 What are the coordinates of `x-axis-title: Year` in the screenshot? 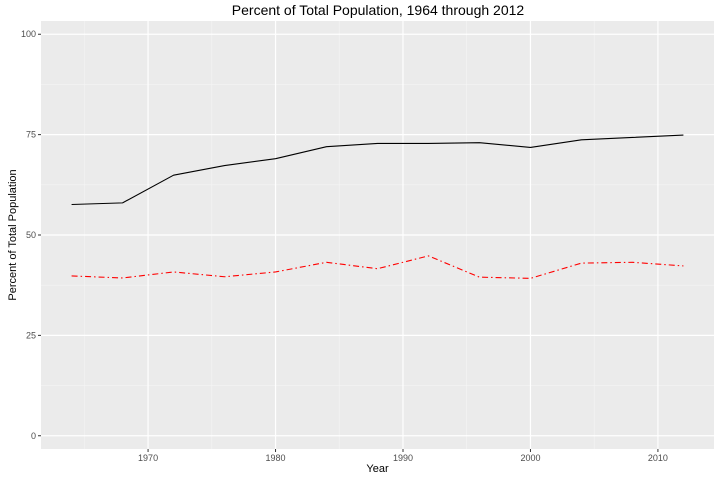 It's located at (377, 469).